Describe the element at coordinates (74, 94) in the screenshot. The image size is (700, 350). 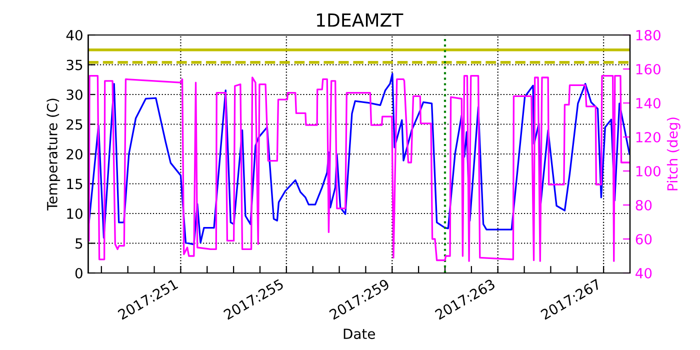
I see `y-tick-label: 30` at that location.